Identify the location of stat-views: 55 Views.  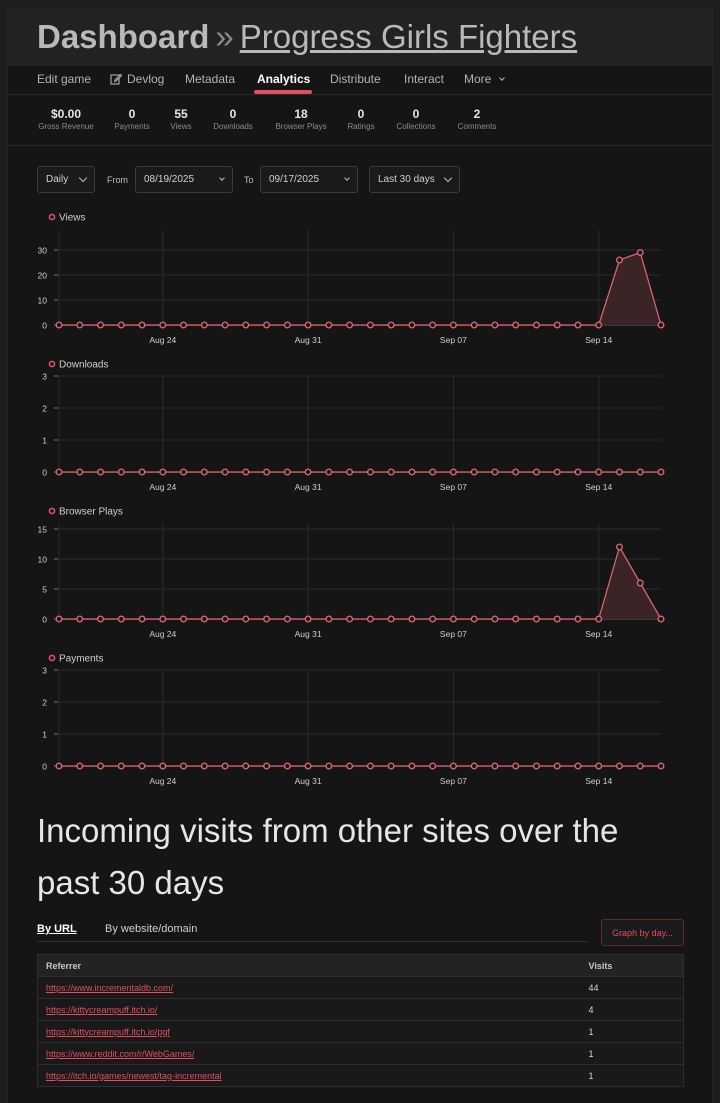
(180, 119).